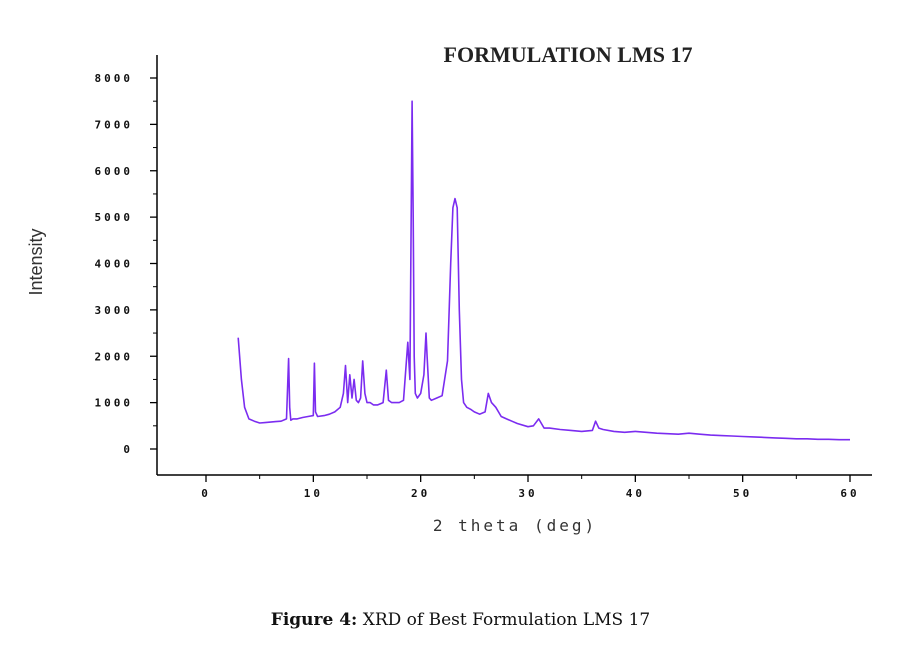 Image resolution: width=921 pixels, height=663 pixels. What do you see at coordinates (114, 264) in the screenshot?
I see `y-tick-label: 4000` at bounding box center [114, 264].